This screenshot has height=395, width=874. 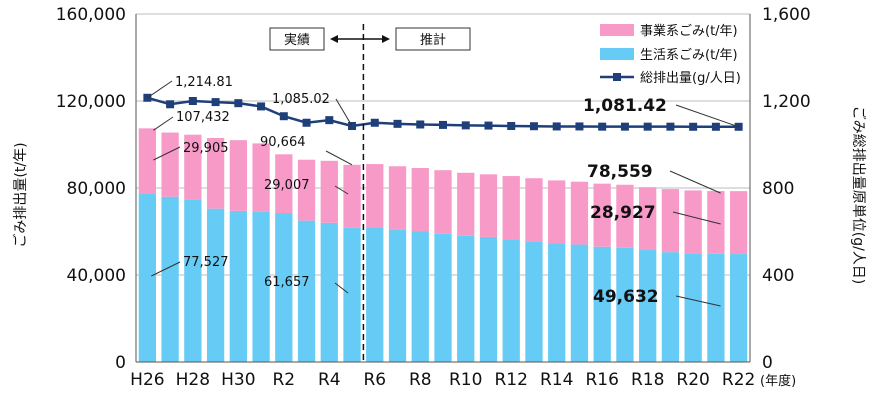 What do you see at coordinates (778, 189) in the screenshot?
I see `y2-tick-label: 800` at bounding box center [778, 189].